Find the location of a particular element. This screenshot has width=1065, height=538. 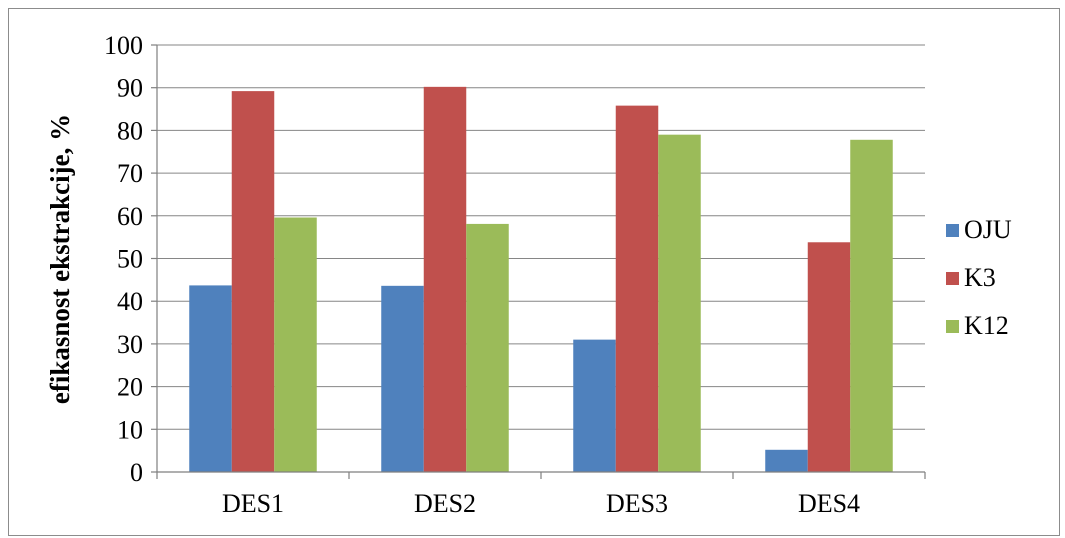

y-tick-label: 90 is located at coordinates (130, 88).